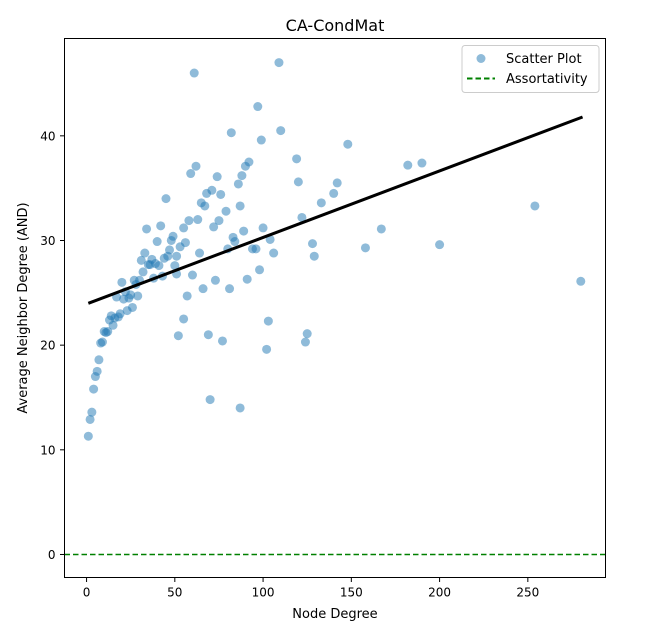  What do you see at coordinates (439, 593) in the screenshot?
I see `x-tick-label: 200` at bounding box center [439, 593].